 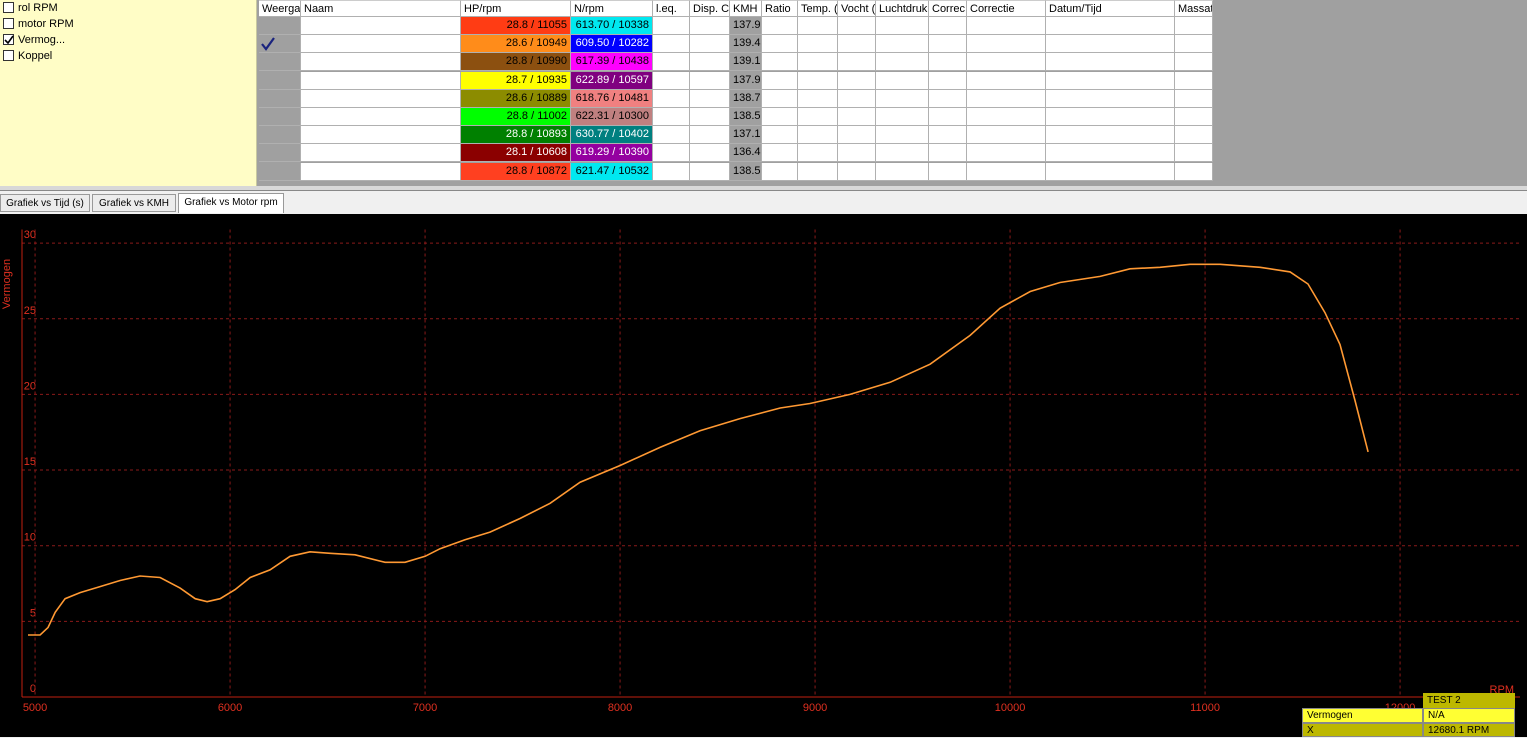 I want to click on x-tick-label: 6000, so click(x=230, y=708).